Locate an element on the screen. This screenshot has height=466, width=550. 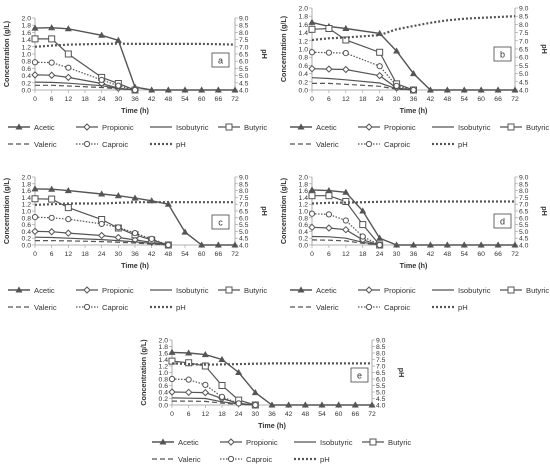
y2-axis-title: pH is located at coordinates (264, 54).